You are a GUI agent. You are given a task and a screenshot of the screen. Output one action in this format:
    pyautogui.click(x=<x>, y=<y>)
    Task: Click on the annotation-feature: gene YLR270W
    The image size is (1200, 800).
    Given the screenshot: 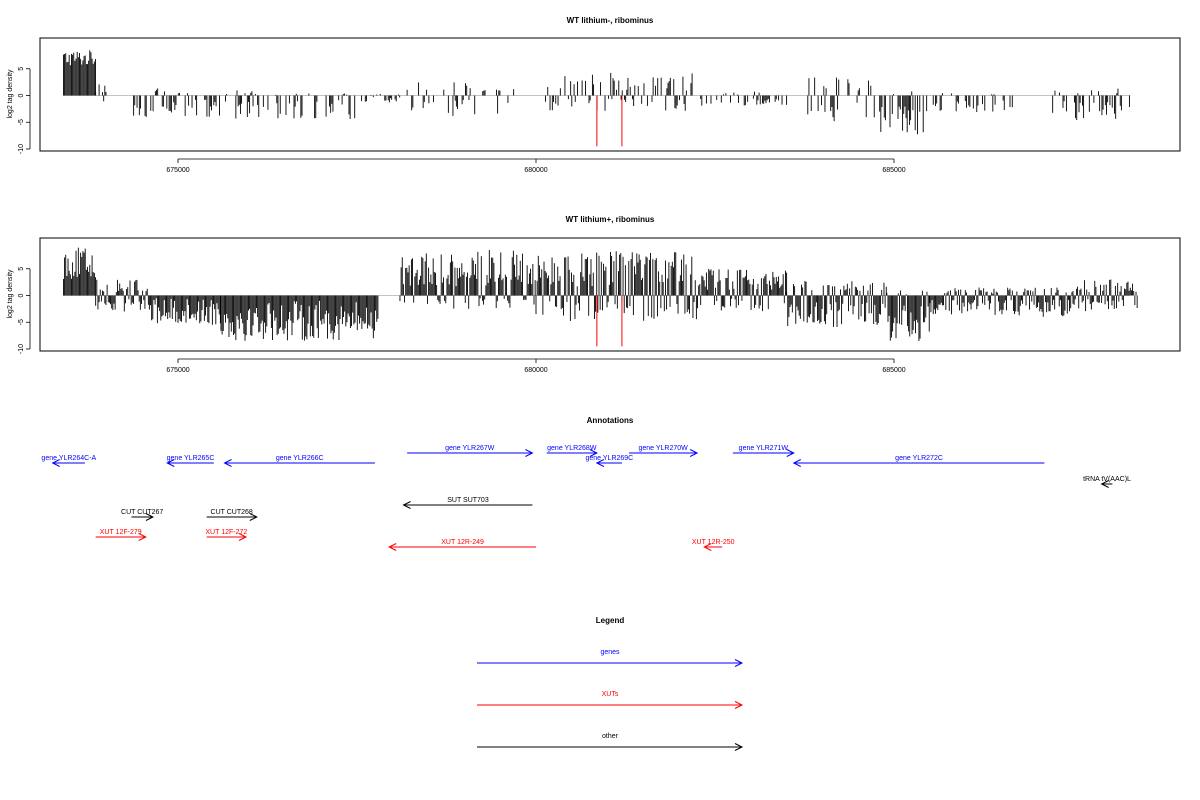 What is the action you would take?
    pyautogui.click(x=664, y=451)
    